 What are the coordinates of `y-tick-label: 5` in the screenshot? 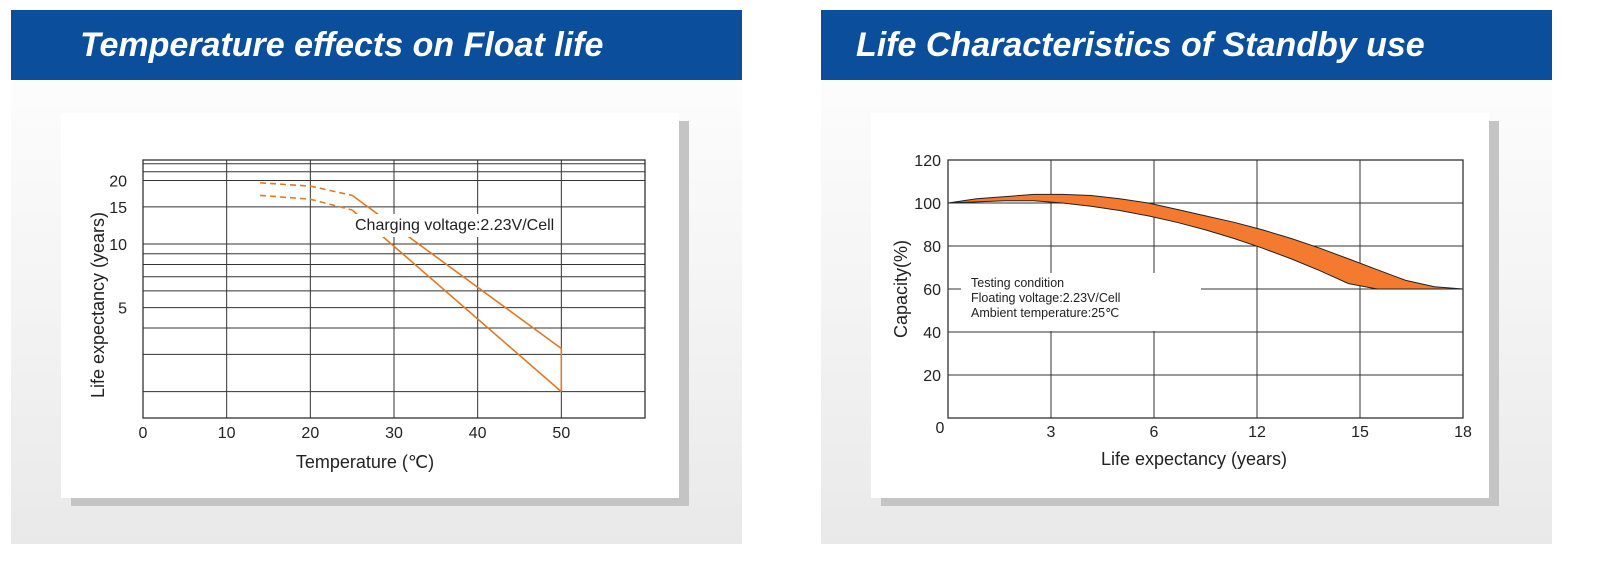 It's located at (122, 309).